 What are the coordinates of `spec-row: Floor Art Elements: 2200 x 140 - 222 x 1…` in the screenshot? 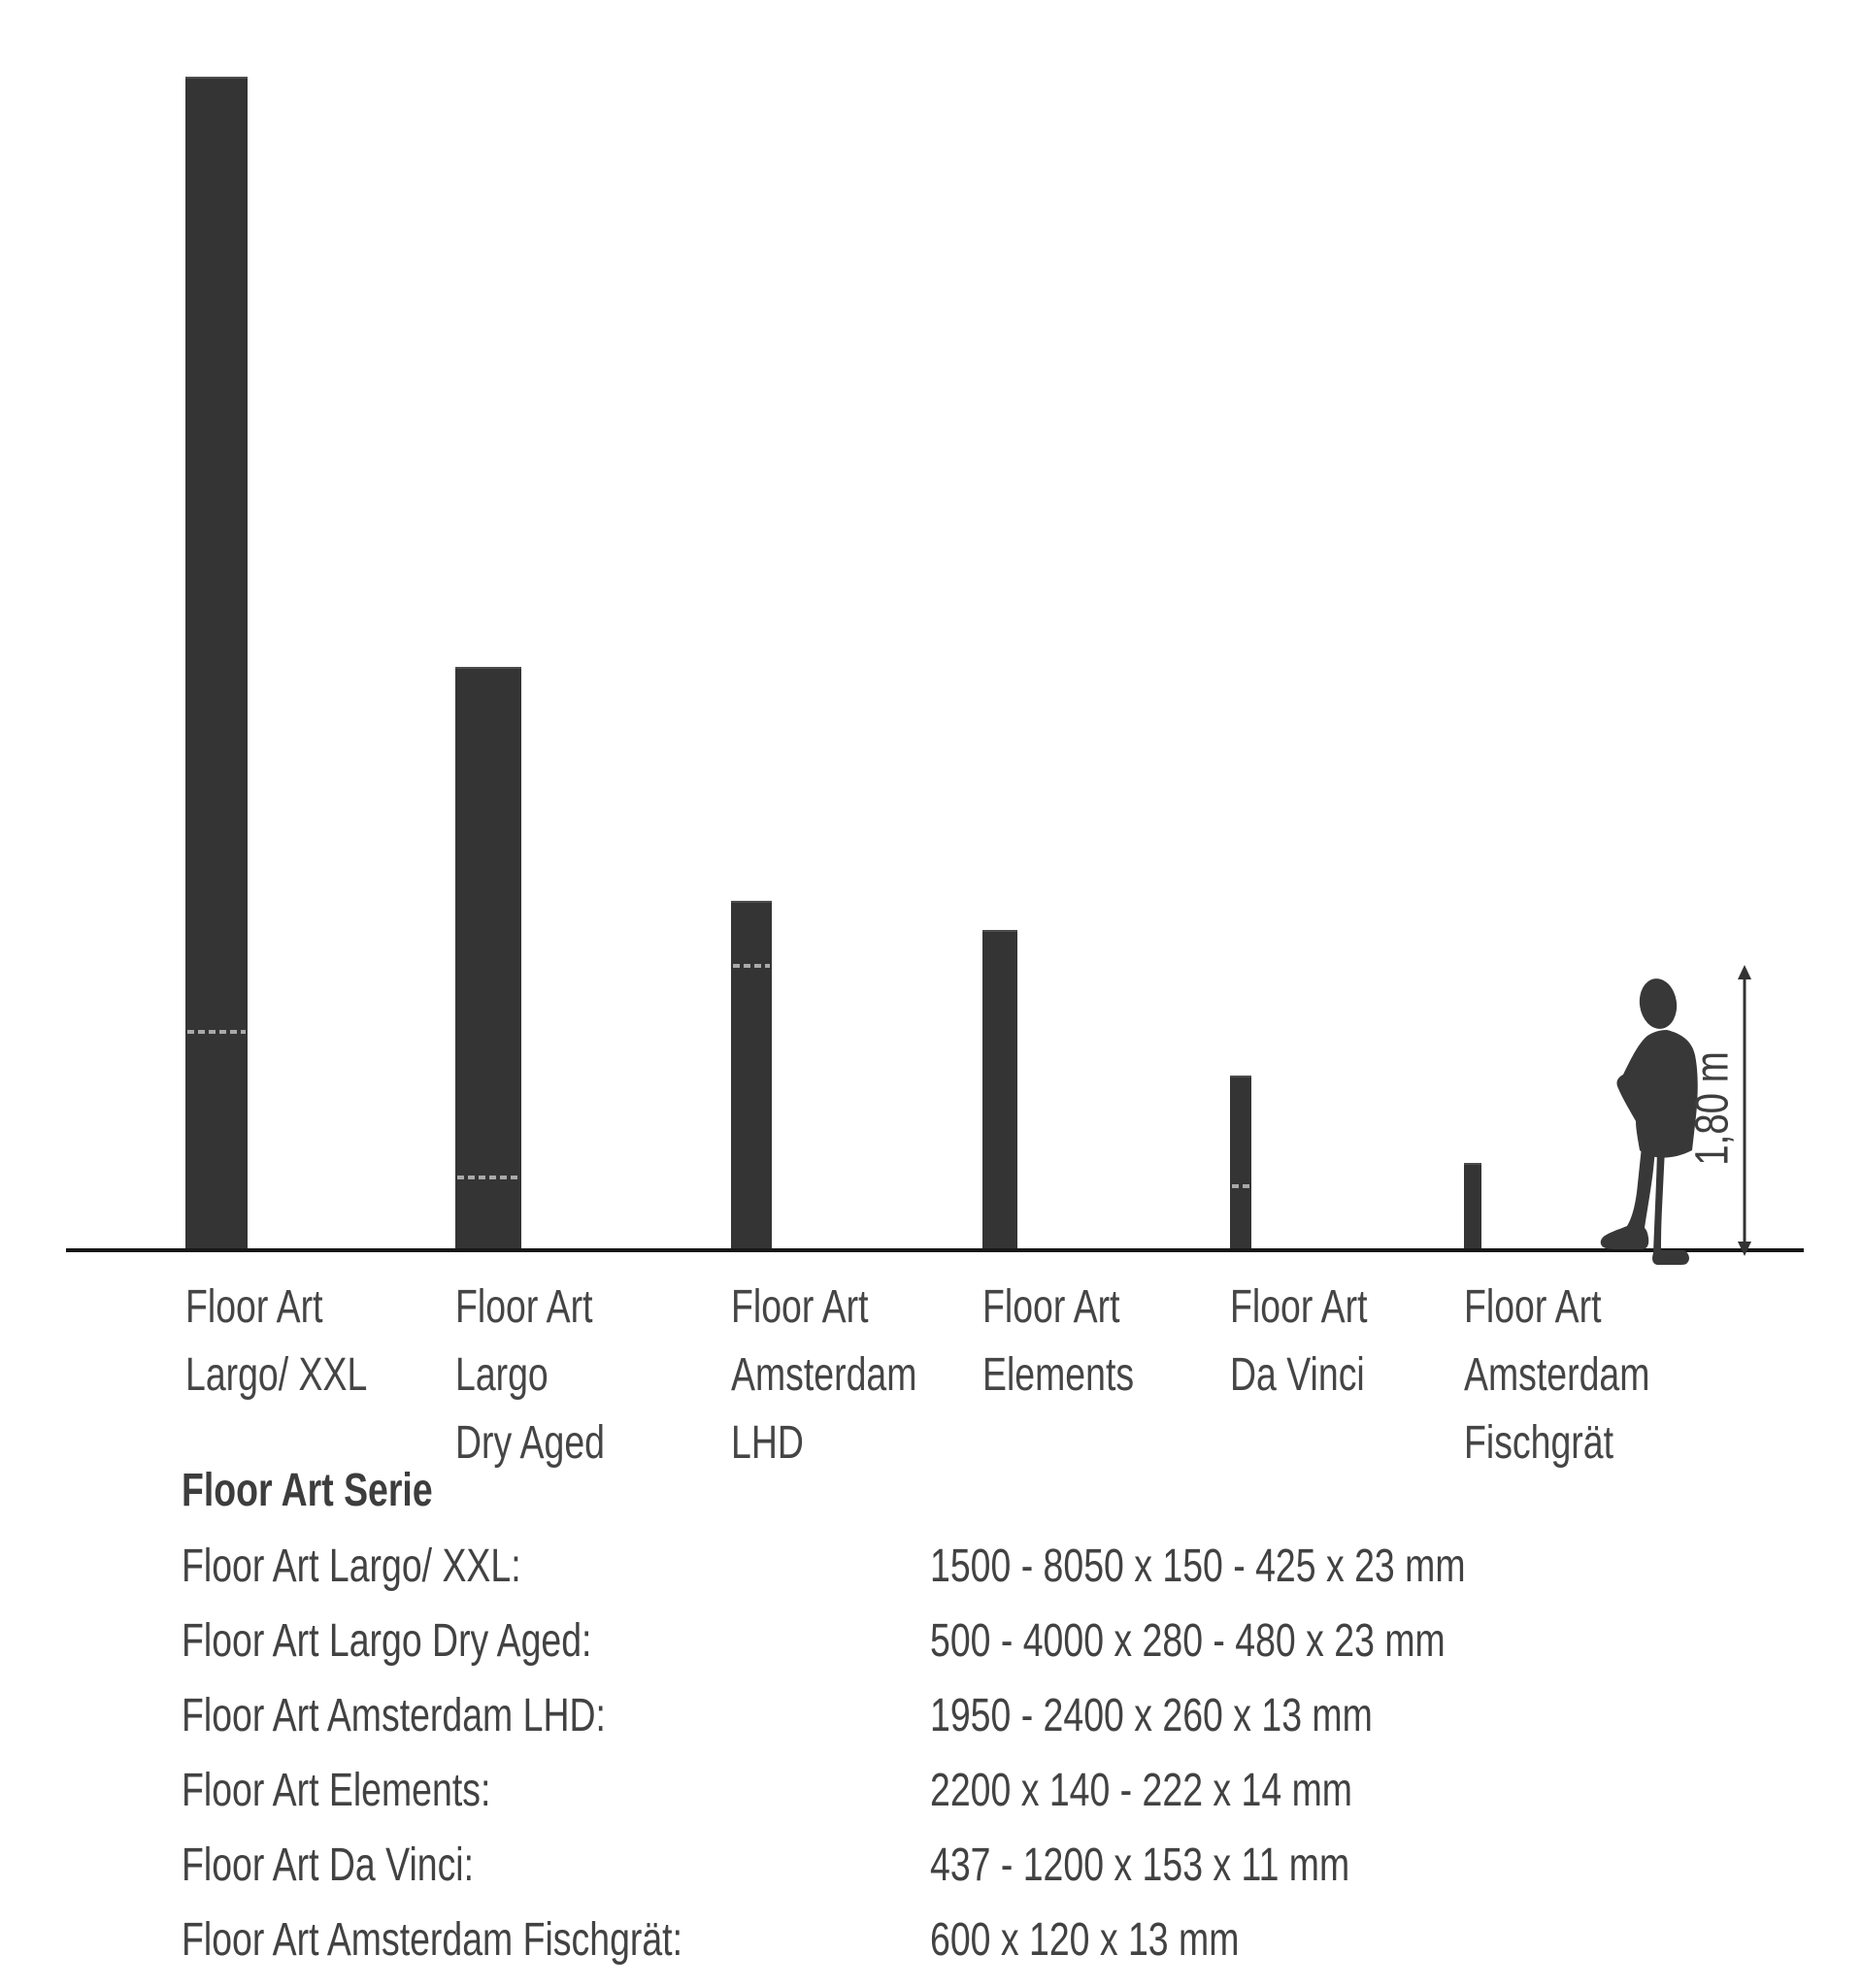 It's located at (910, 1805).